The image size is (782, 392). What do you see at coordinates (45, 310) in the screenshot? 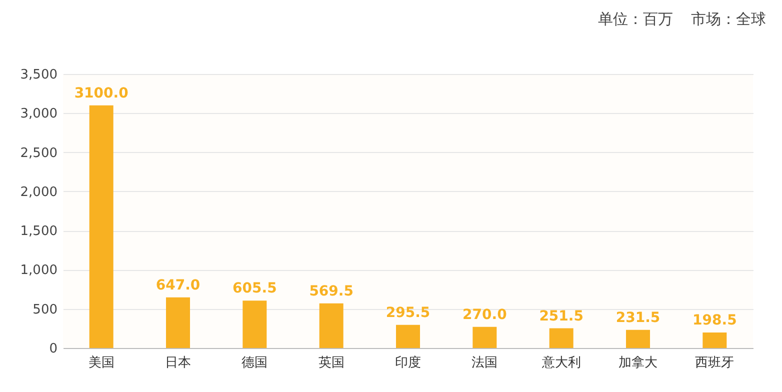
I see `y-tick-label: 500` at bounding box center [45, 310].